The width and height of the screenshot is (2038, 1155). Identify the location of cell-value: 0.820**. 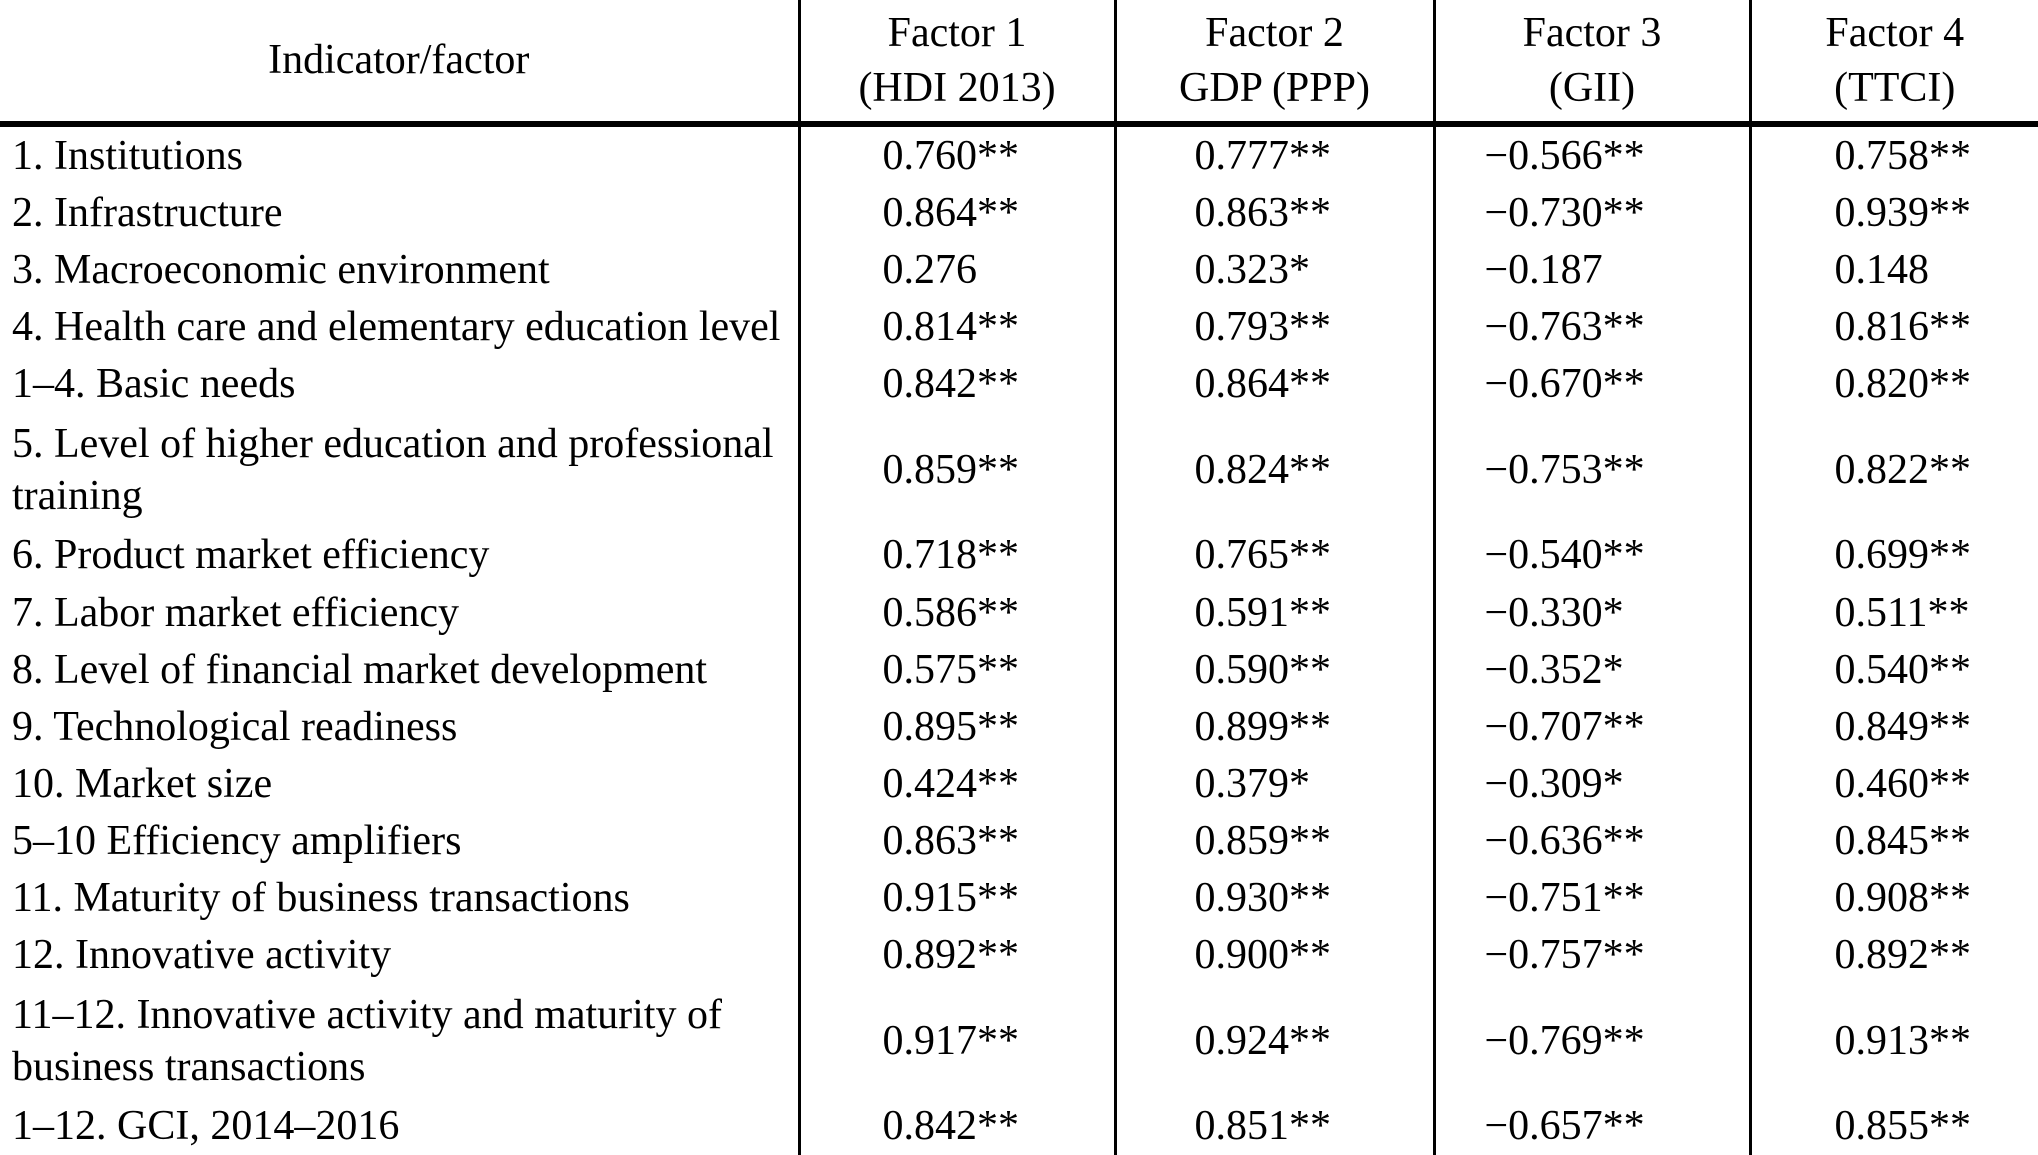
(1893, 384).